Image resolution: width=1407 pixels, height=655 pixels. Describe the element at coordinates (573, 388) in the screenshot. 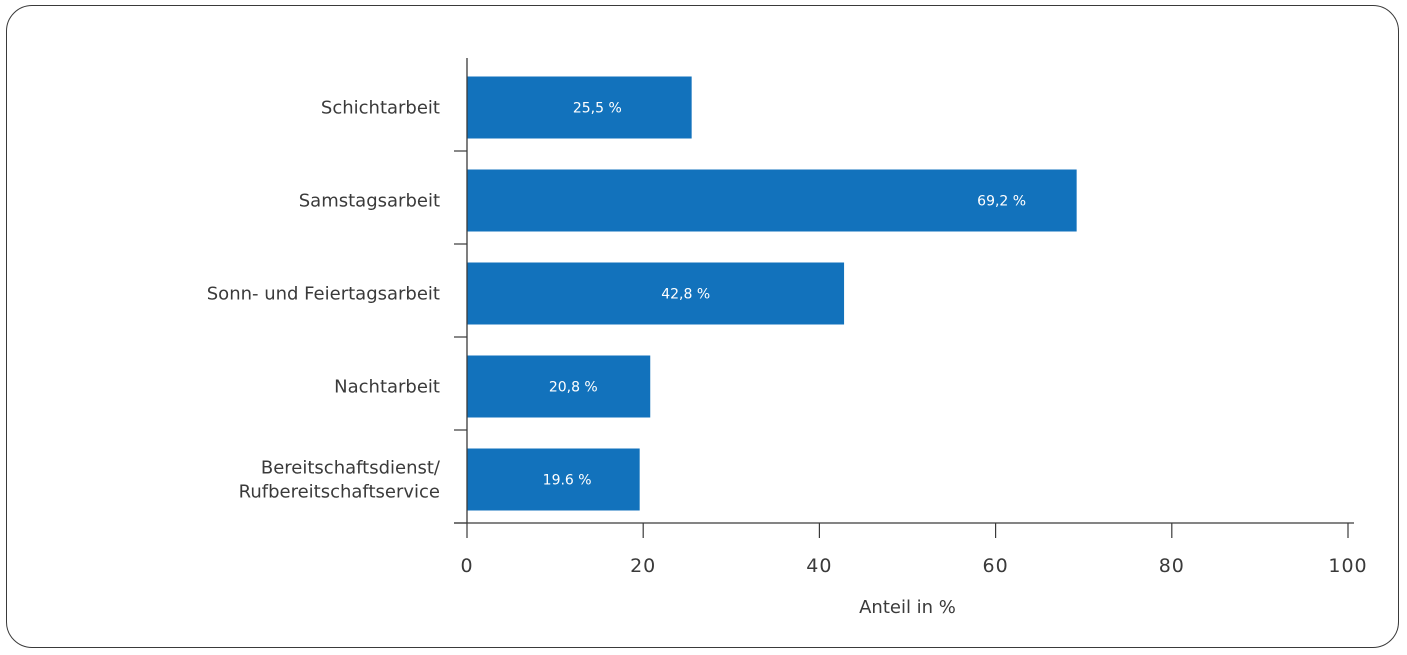

I see `bar-value-label: 20,8 %` at that location.